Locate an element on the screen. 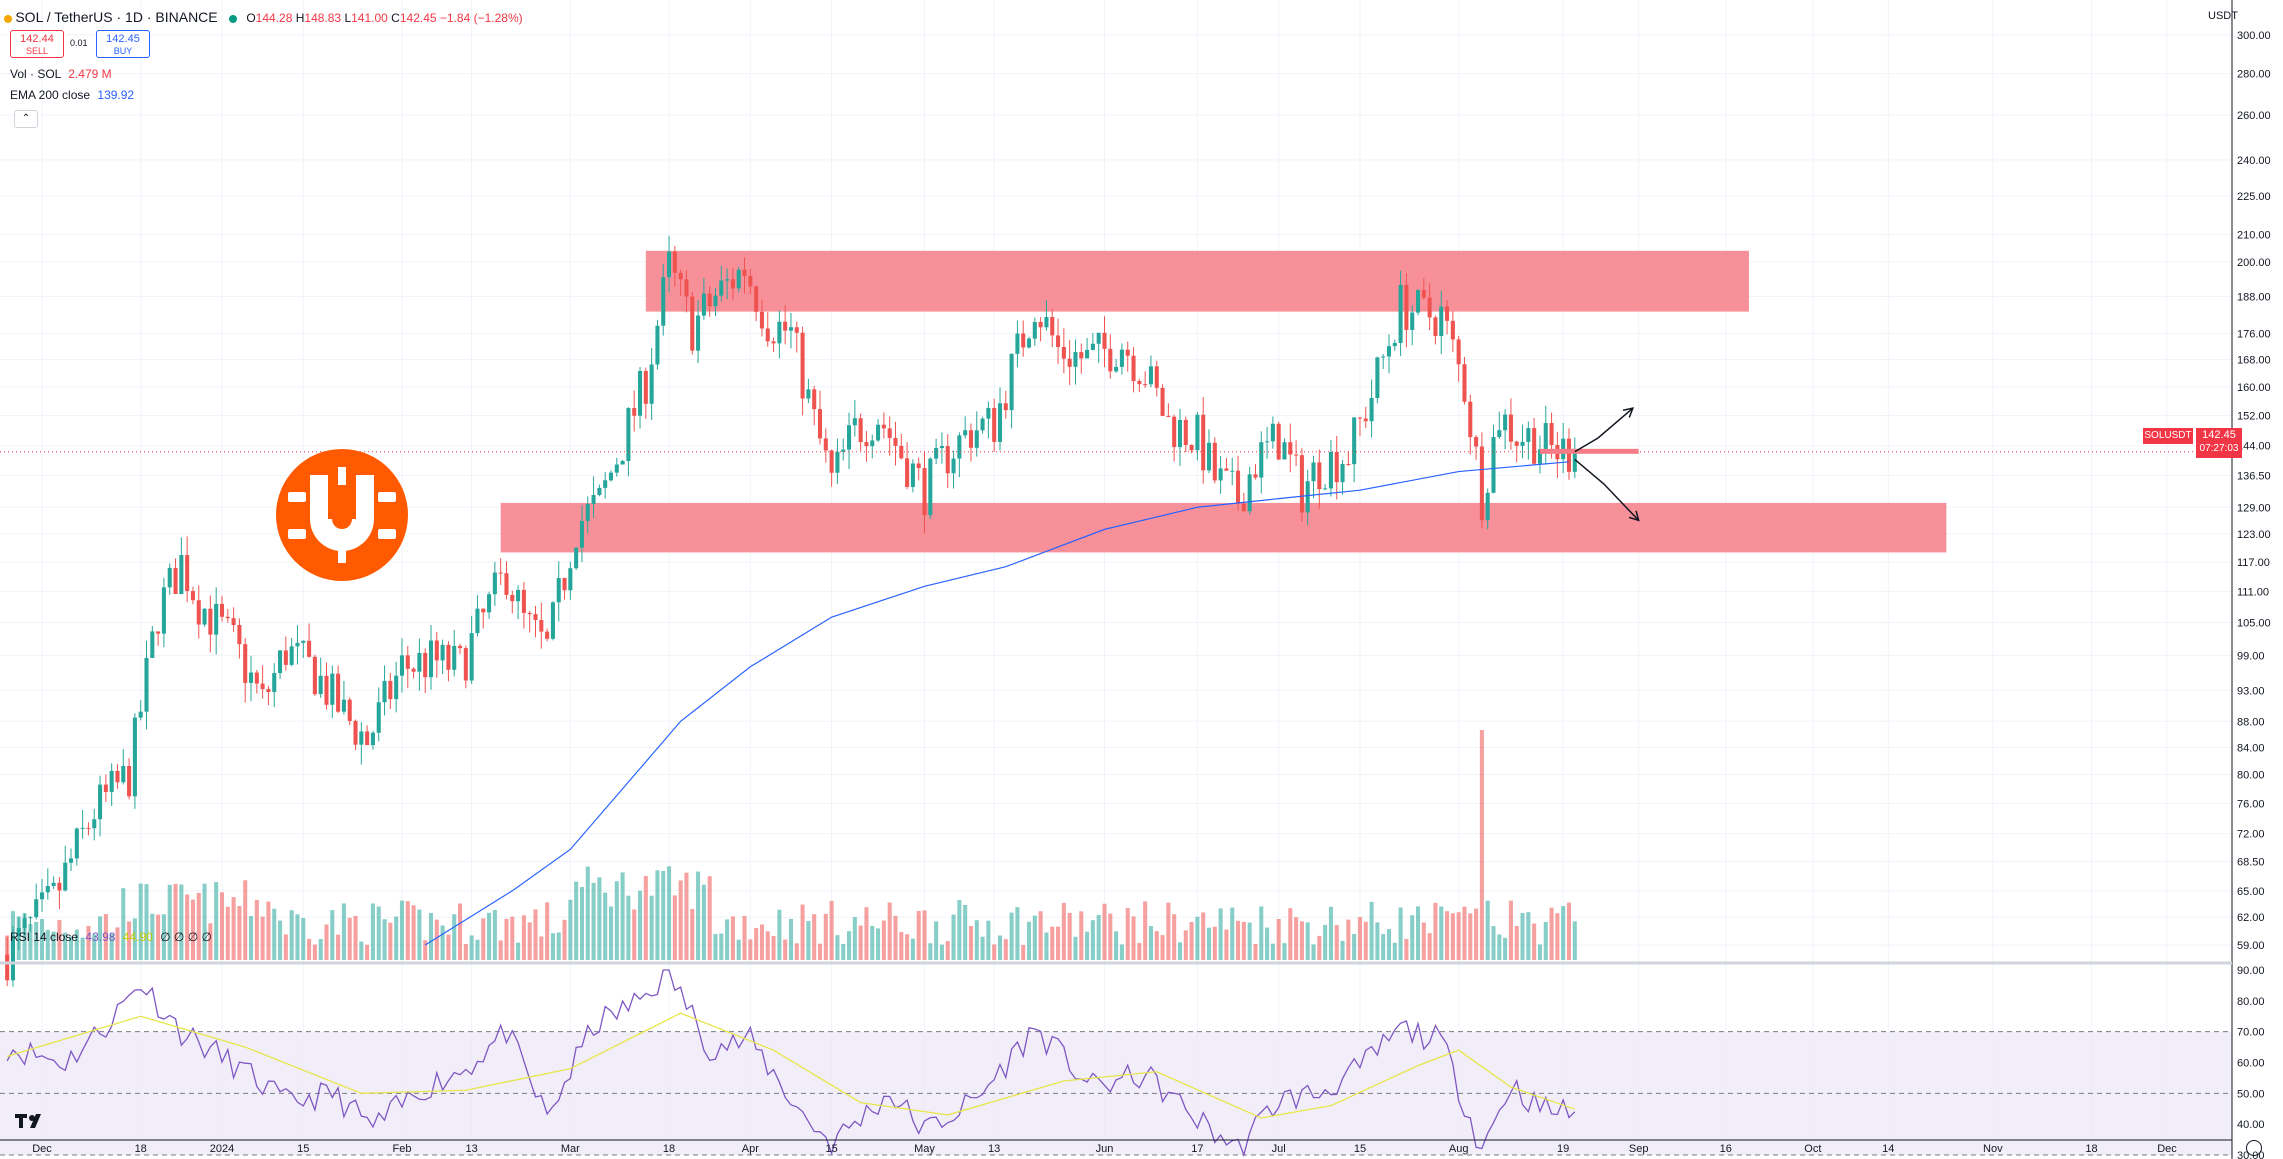 Image resolution: width=2283 pixels, height=1159 pixels. projection-arrow is located at coordinates (1607, 489).